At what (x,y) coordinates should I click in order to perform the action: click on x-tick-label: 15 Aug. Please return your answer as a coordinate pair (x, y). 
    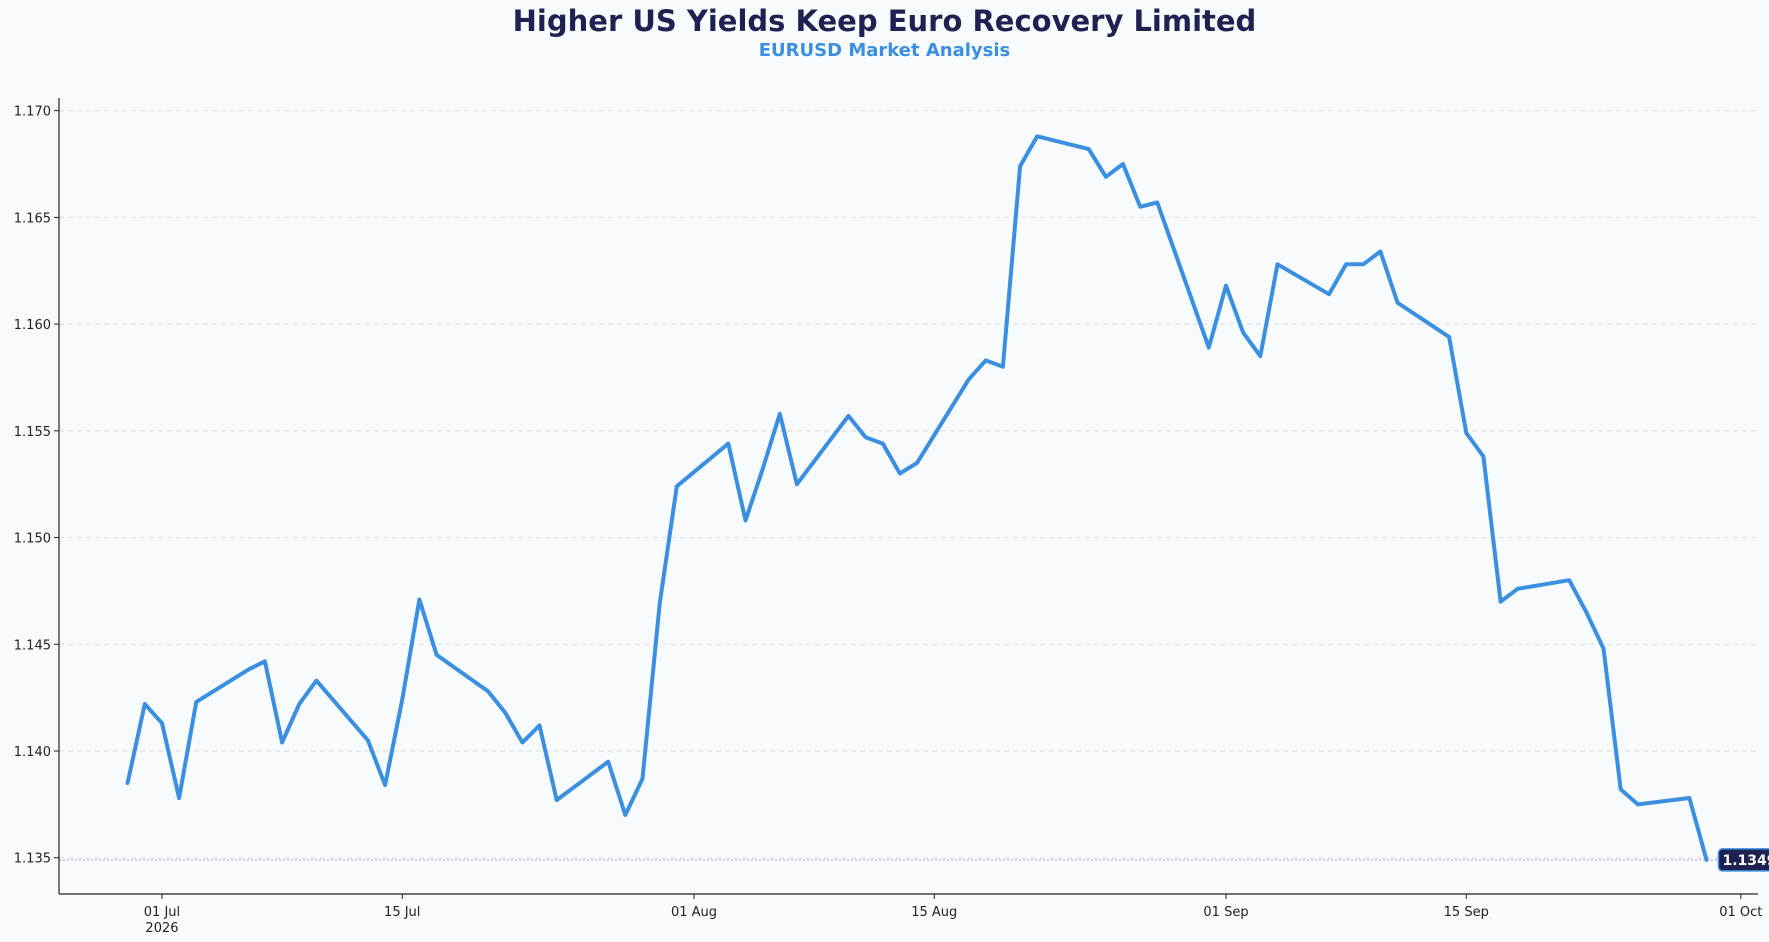
    Looking at the image, I should click on (934, 912).